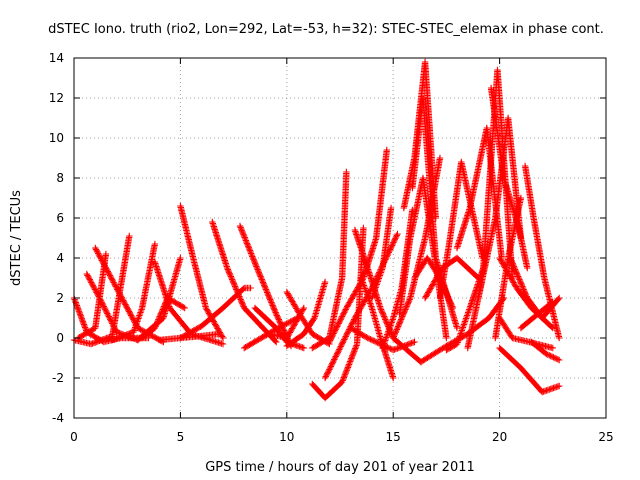 This screenshot has width=640, height=480. I want to click on y-tick-label: -2, so click(58, 378).